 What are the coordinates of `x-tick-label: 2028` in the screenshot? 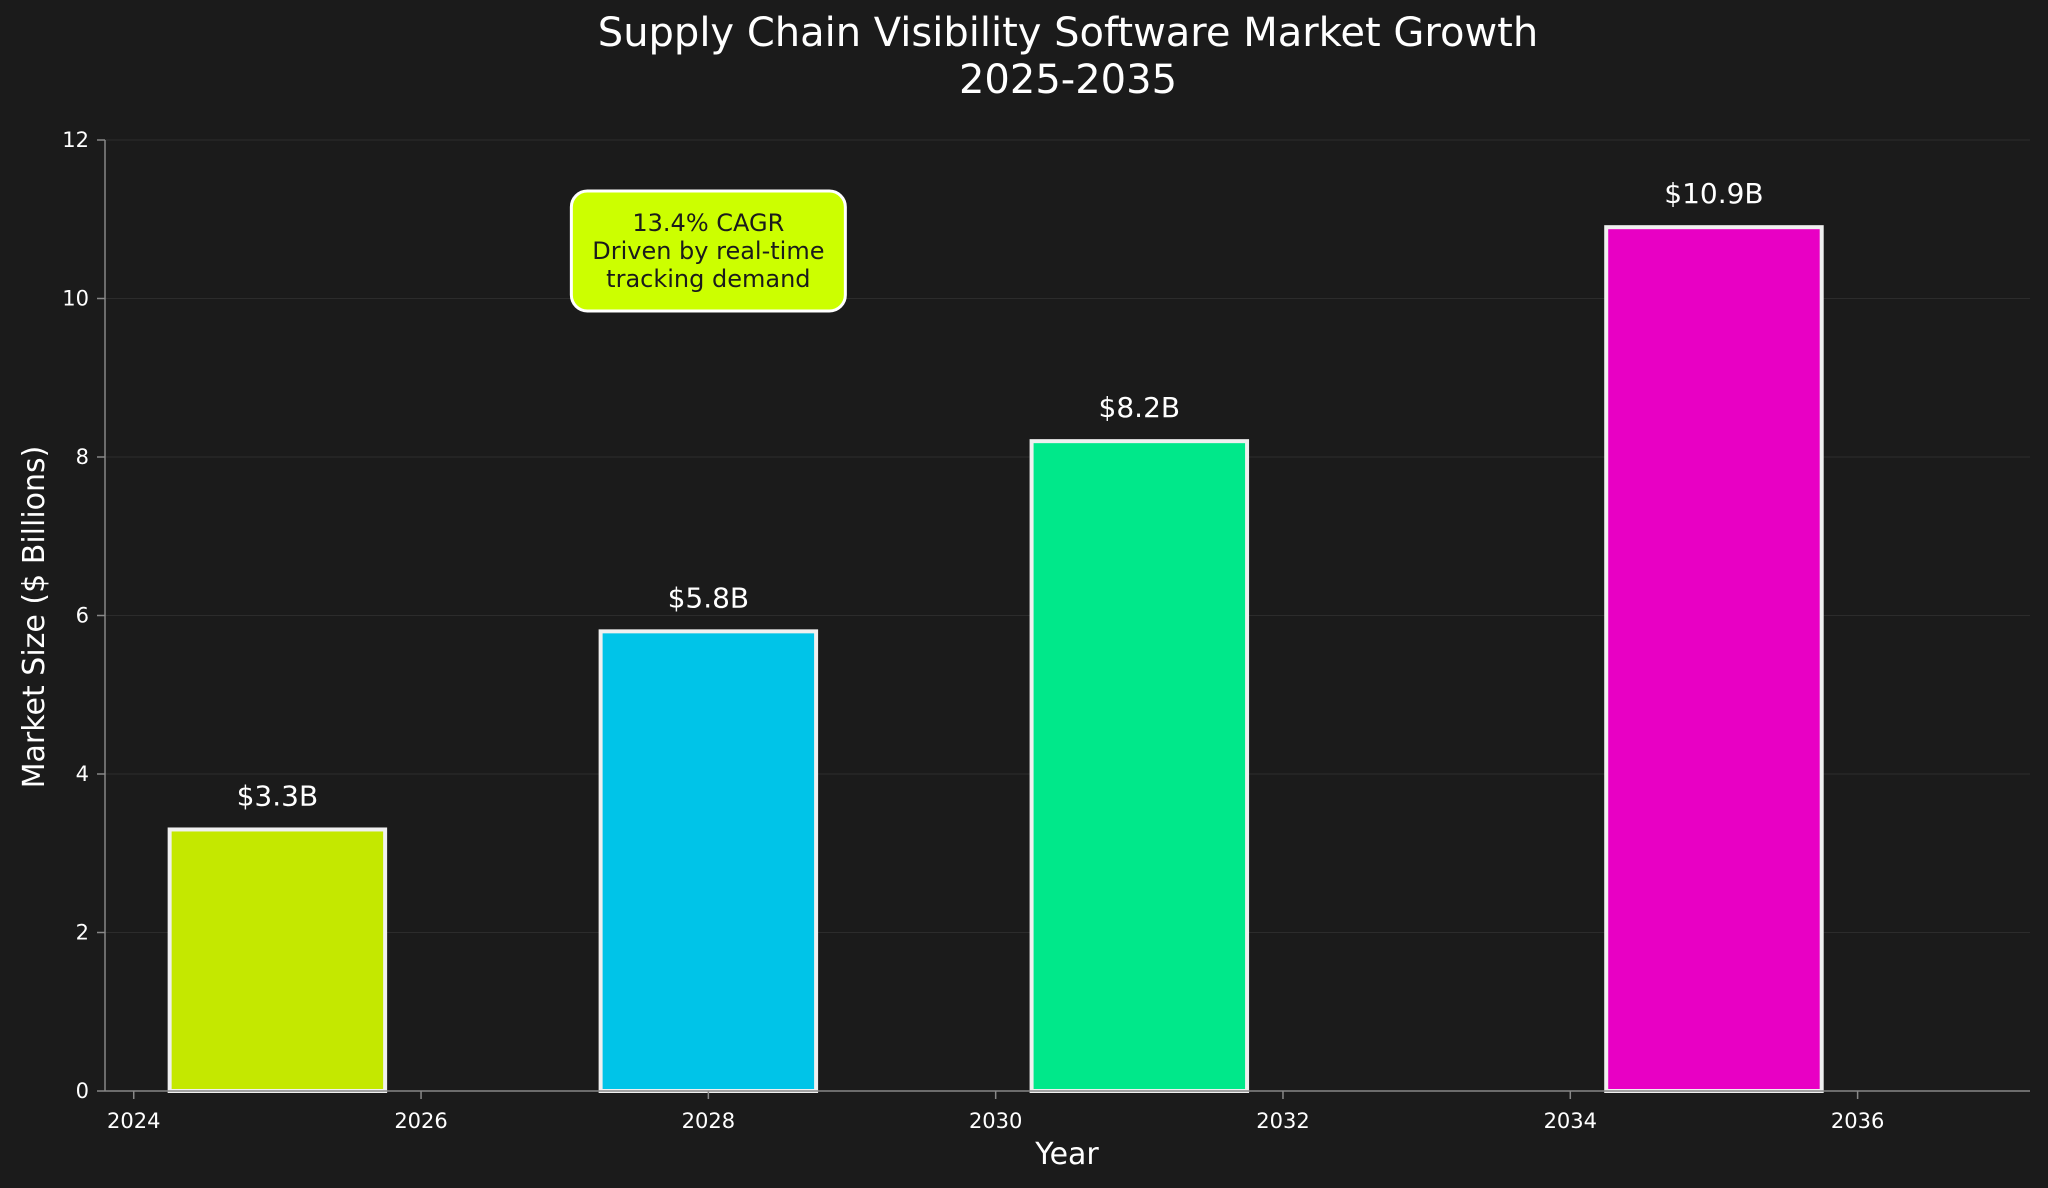 It's located at (708, 1121).